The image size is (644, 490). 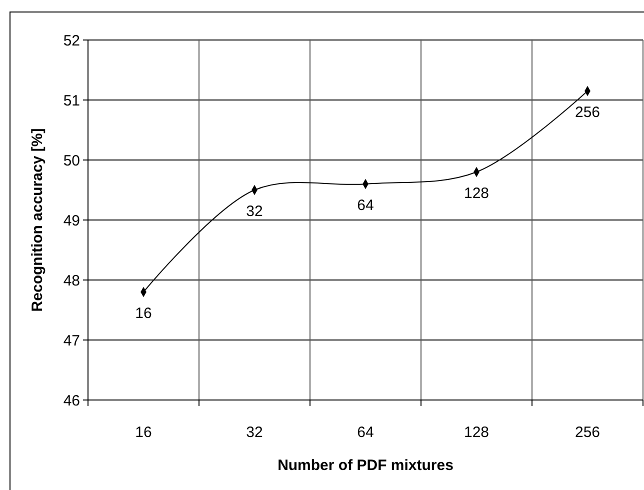 What do you see at coordinates (71, 281) in the screenshot?
I see `y-tick-label: 48` at bounding box center [71, 281].